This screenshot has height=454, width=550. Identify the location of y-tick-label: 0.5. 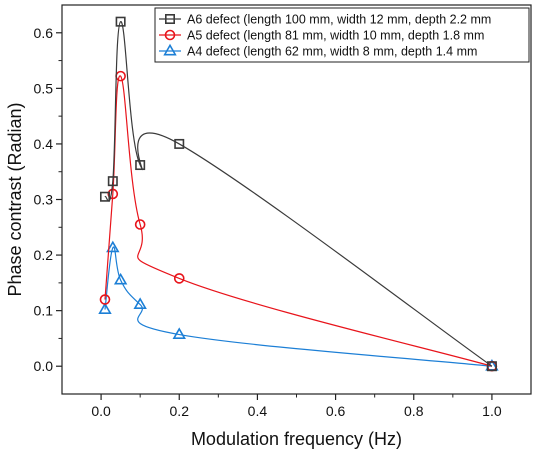
(44, 88).